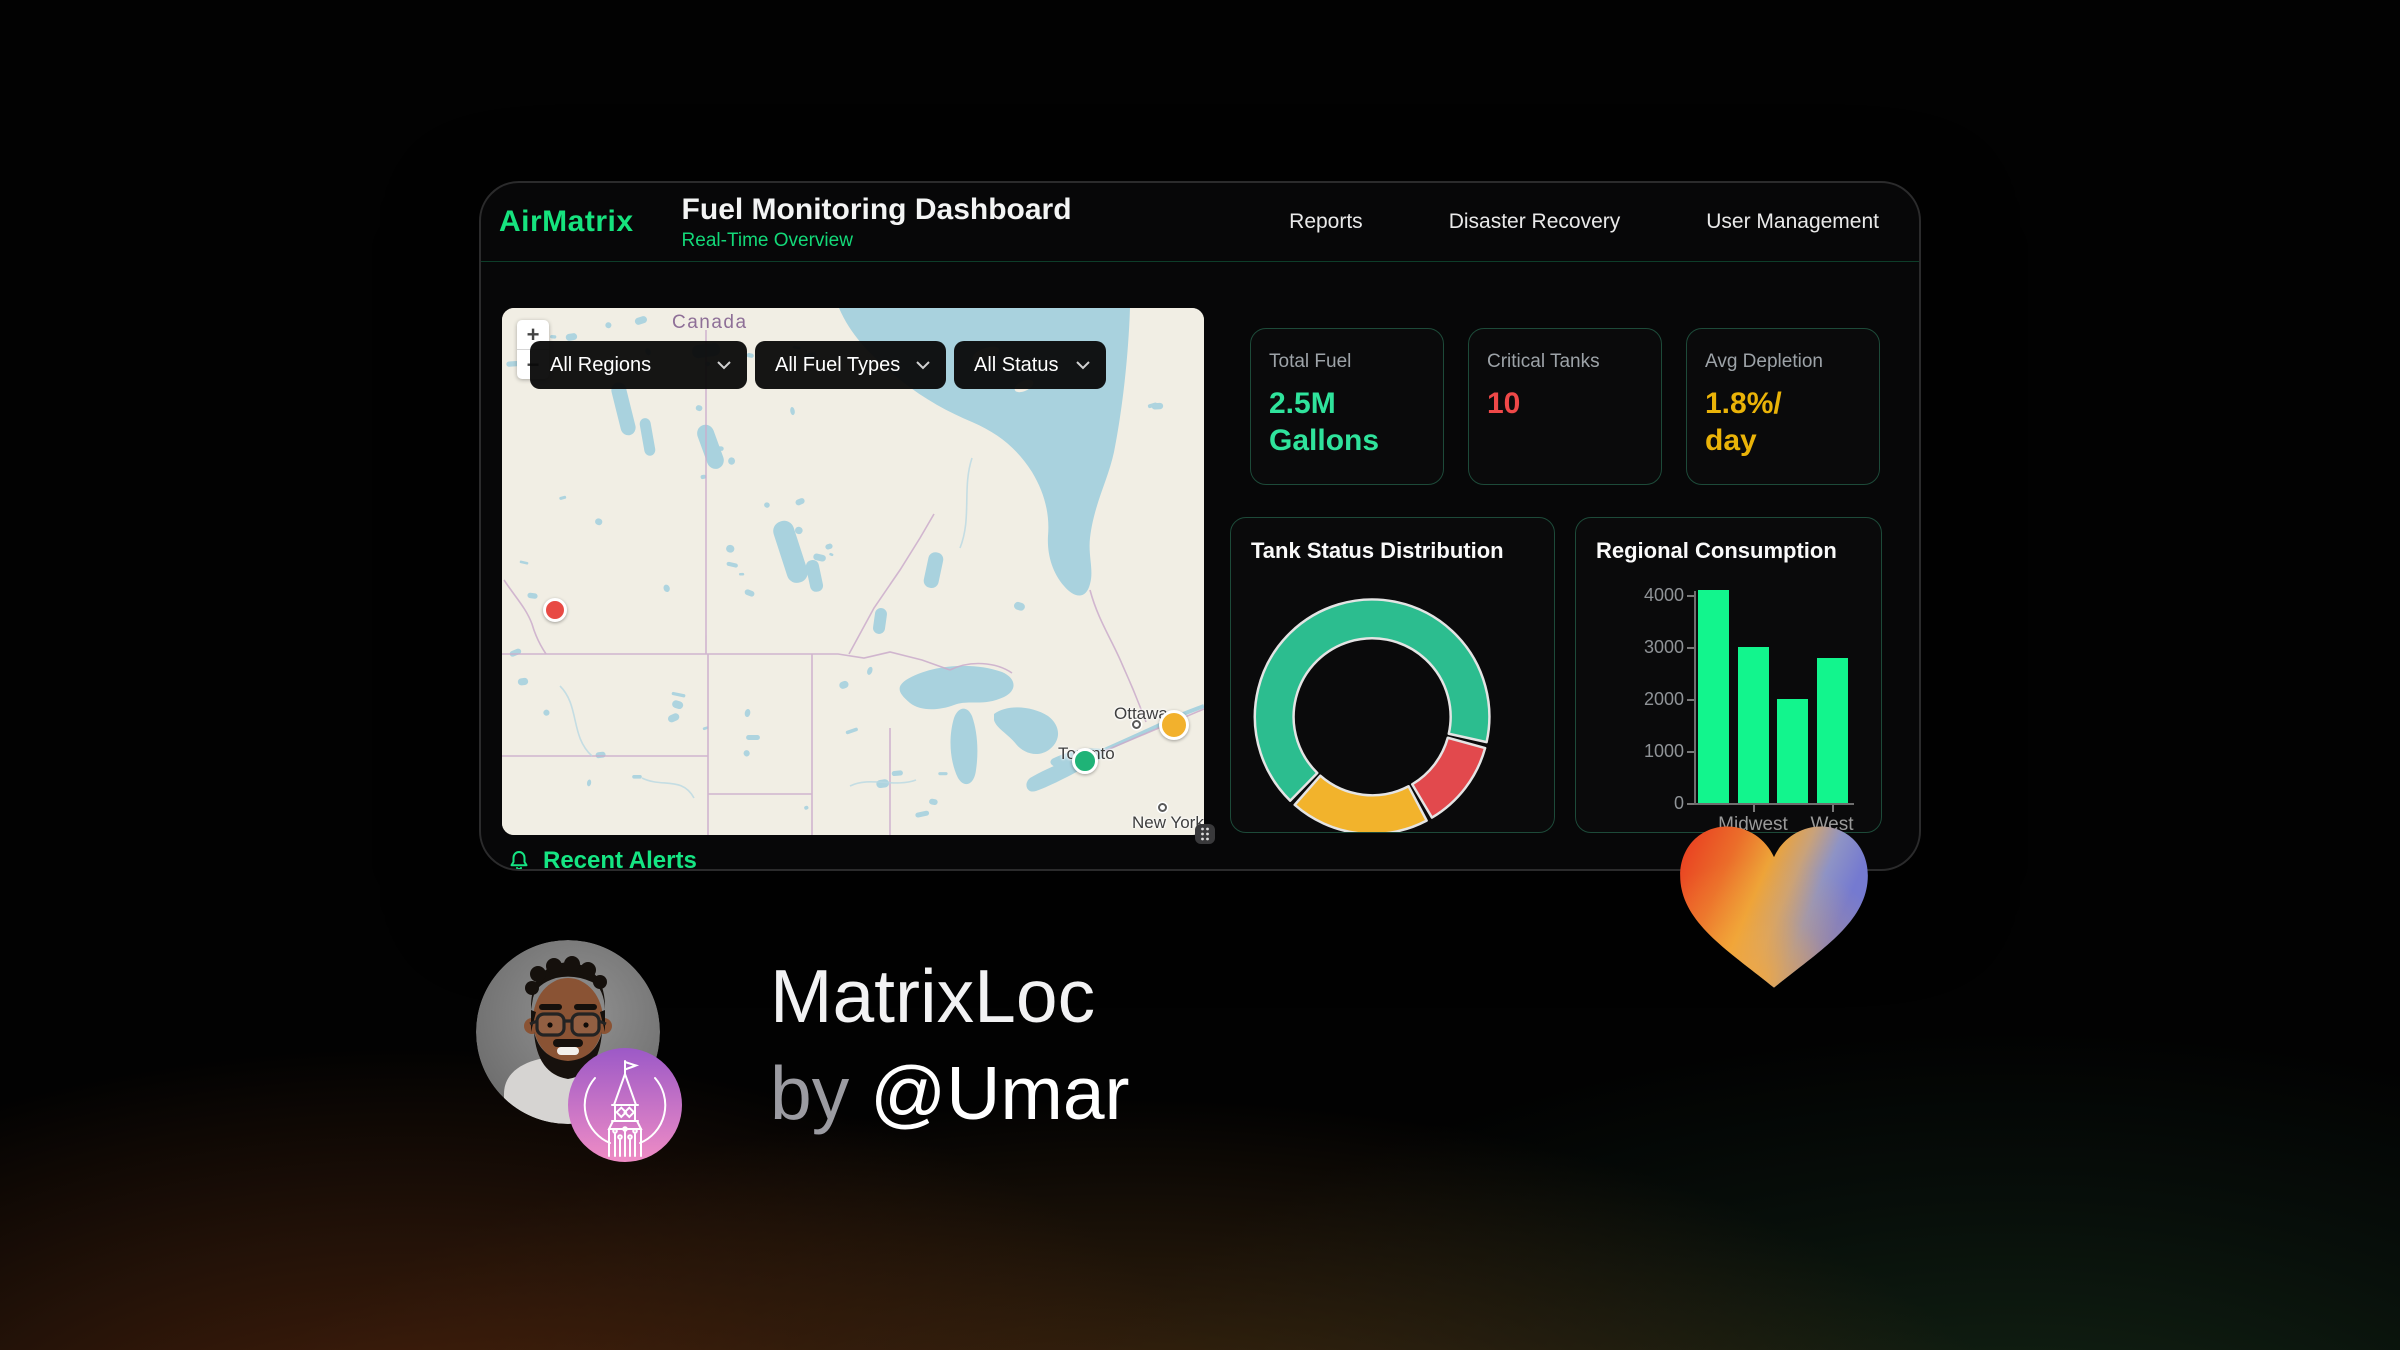 The width and height of the screenshot is (2400, 1350). I want to click on donut-segment-amber, so click(1360, 803).